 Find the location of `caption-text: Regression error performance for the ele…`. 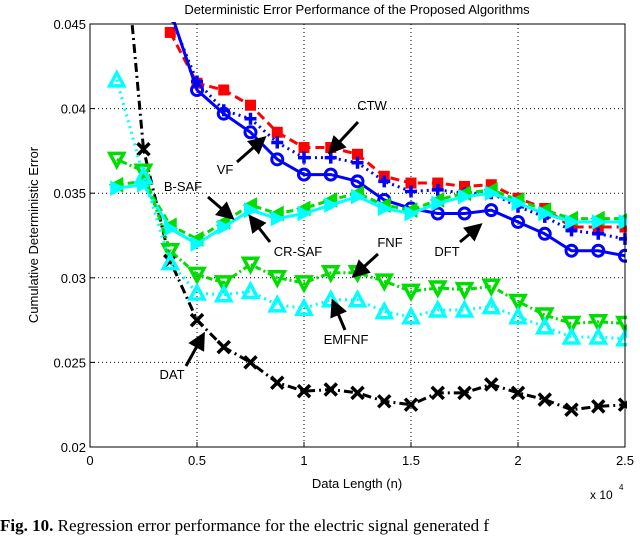

caption-text: Regression error performance for the ele… is located at coordinates (273, 525).